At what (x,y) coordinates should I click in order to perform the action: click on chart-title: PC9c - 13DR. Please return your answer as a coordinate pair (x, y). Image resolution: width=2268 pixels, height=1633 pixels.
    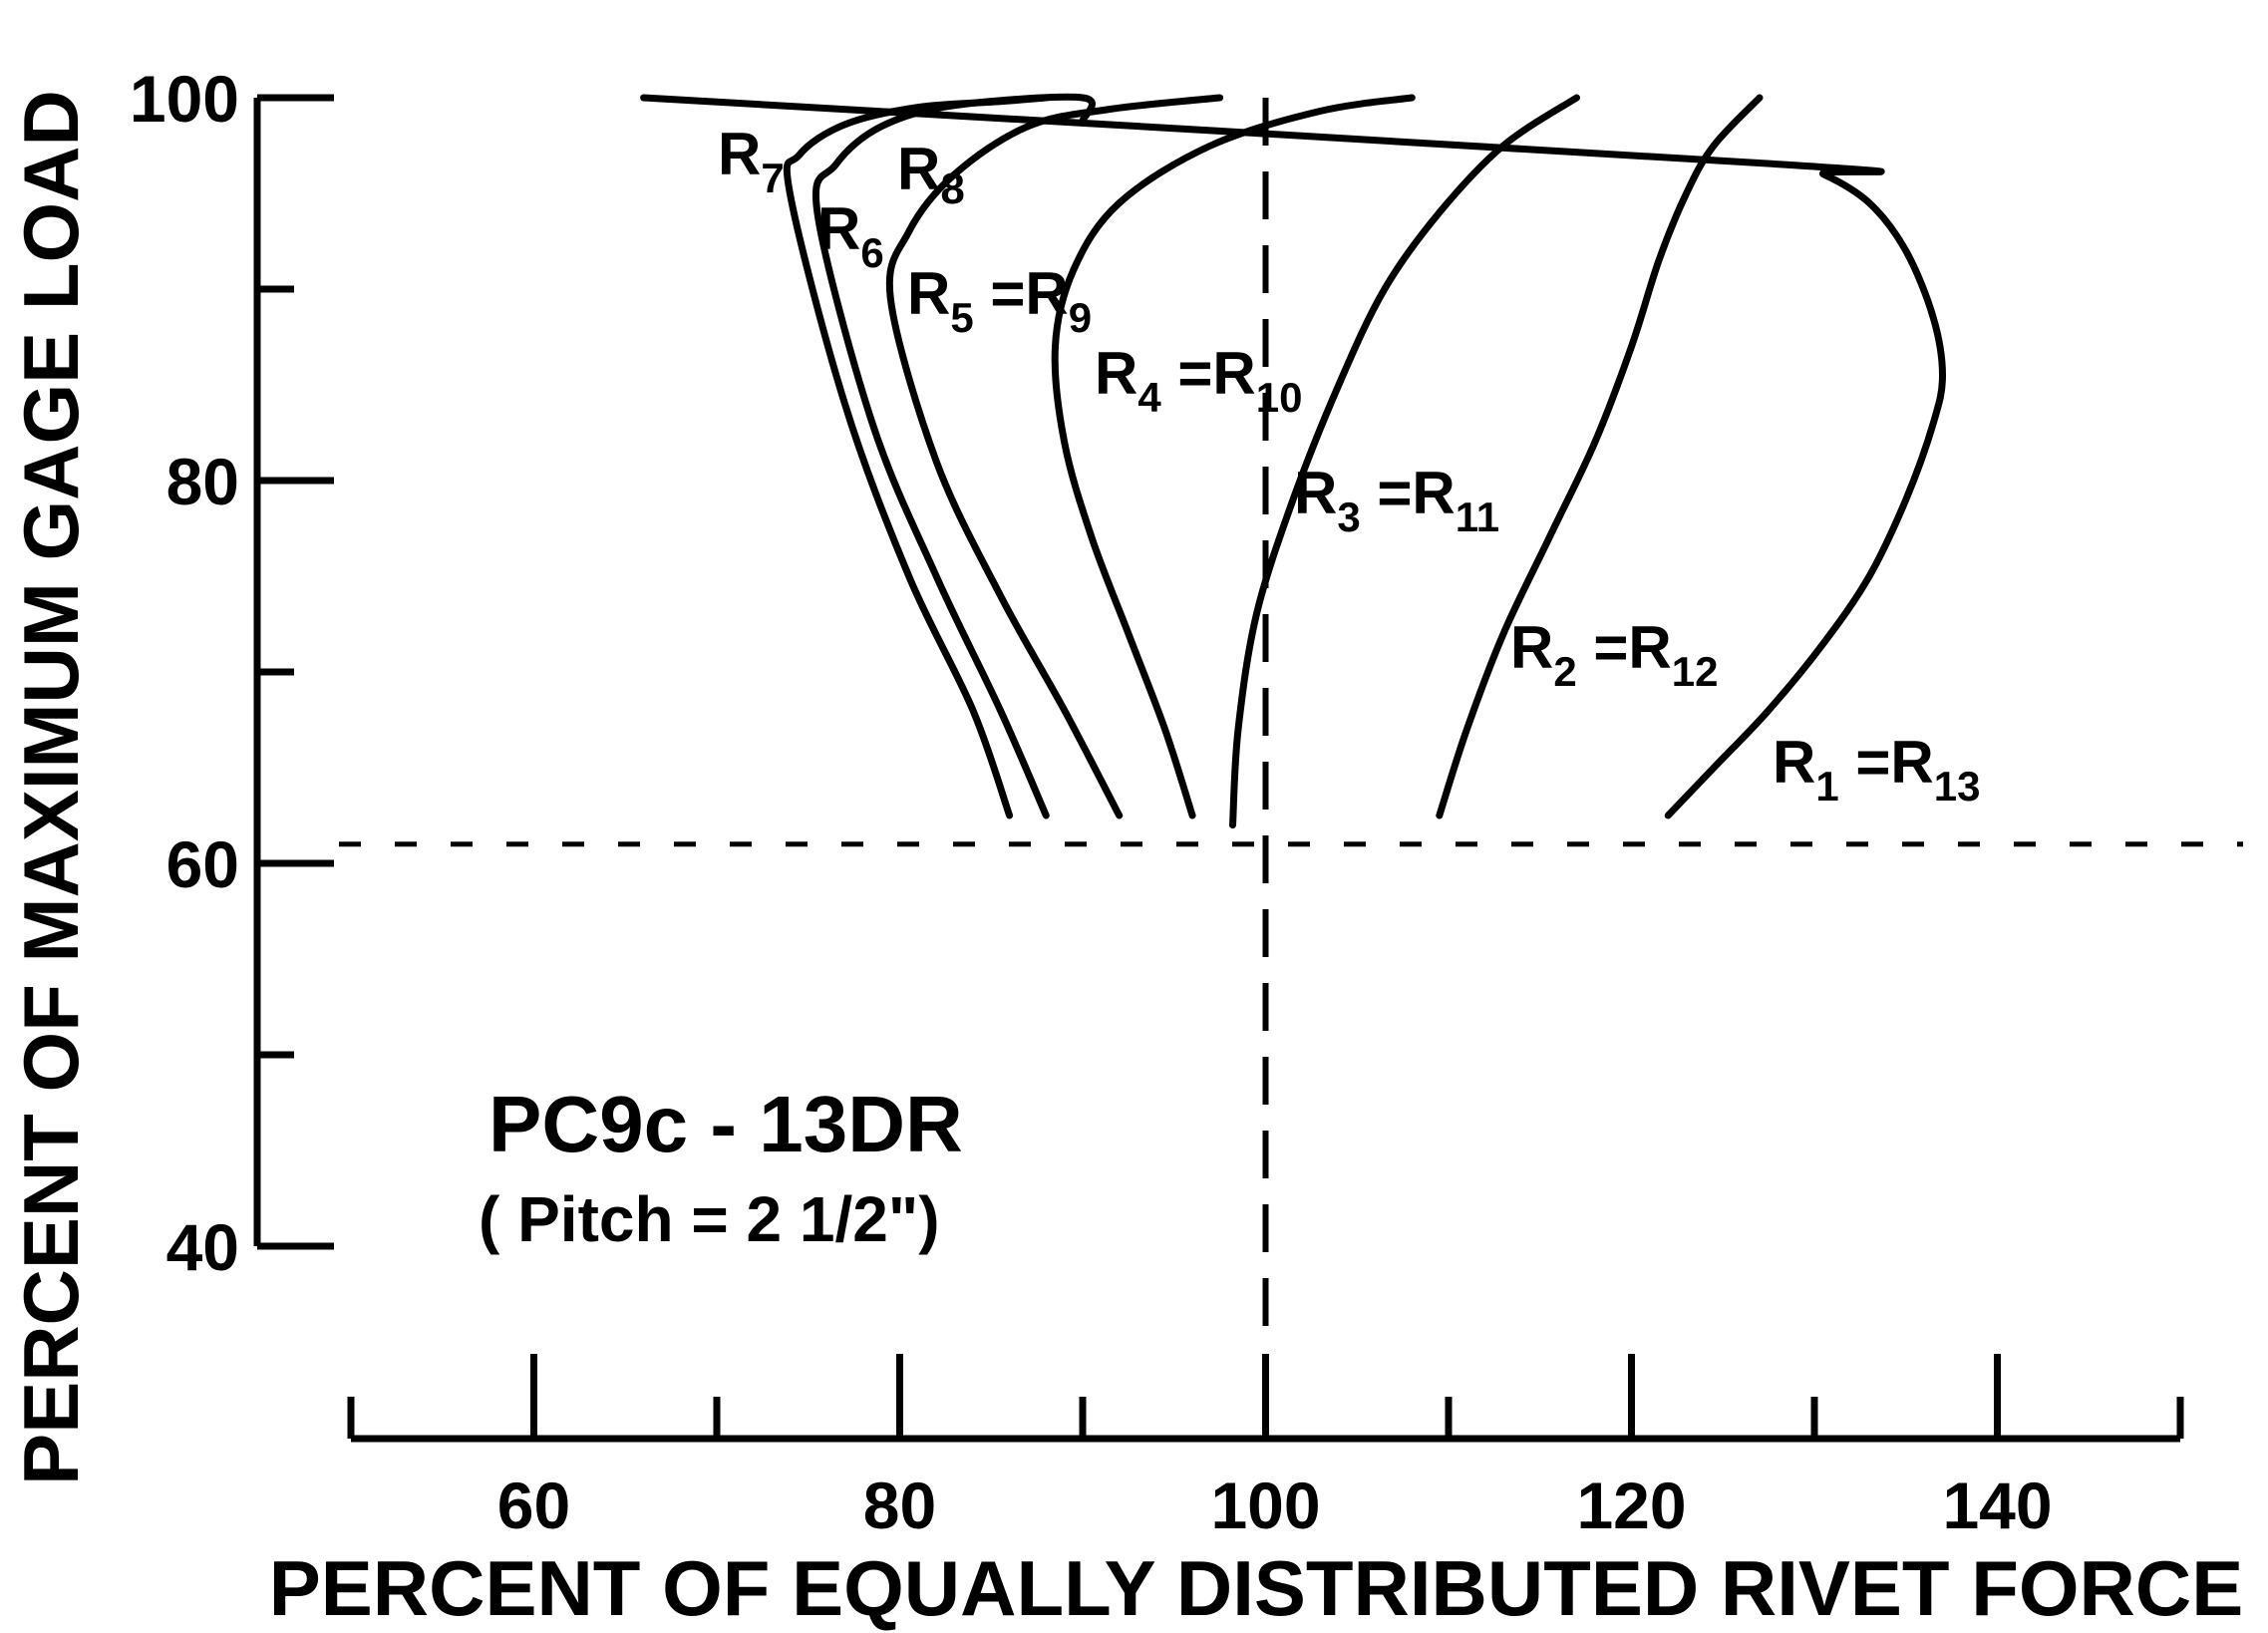
    Looking at the image, I should click on (725, 1124).